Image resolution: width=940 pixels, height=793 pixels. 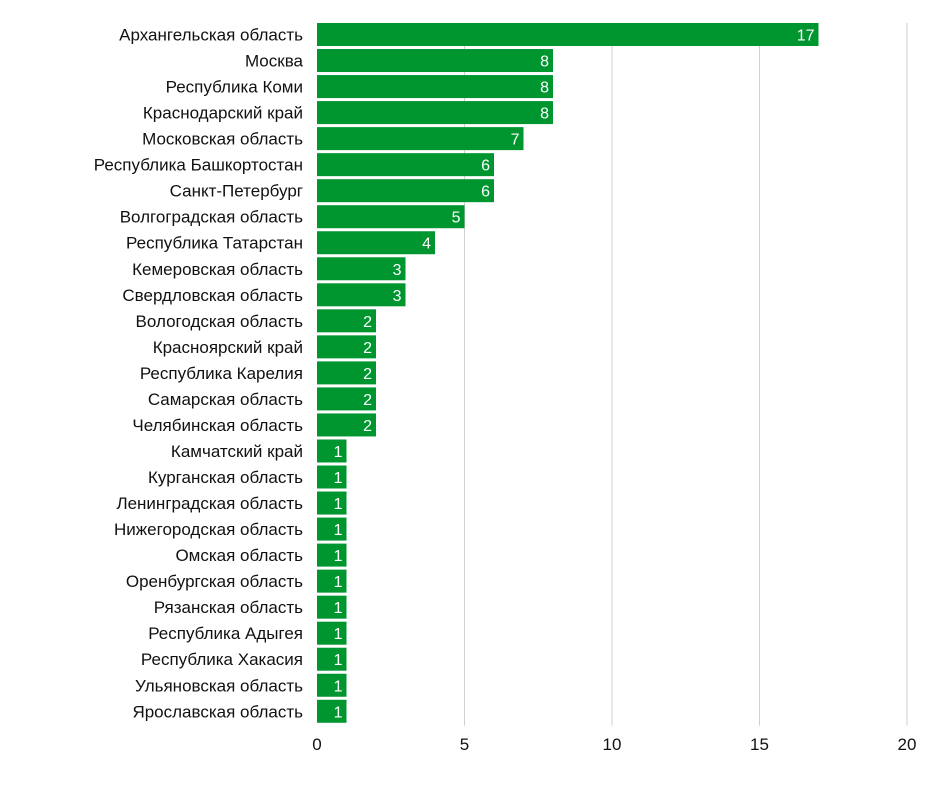 What do you see at coordinates (222, 659) in the screenshot?
I see `category-label: Республика Хакасия` at bounding box center [222, 659].